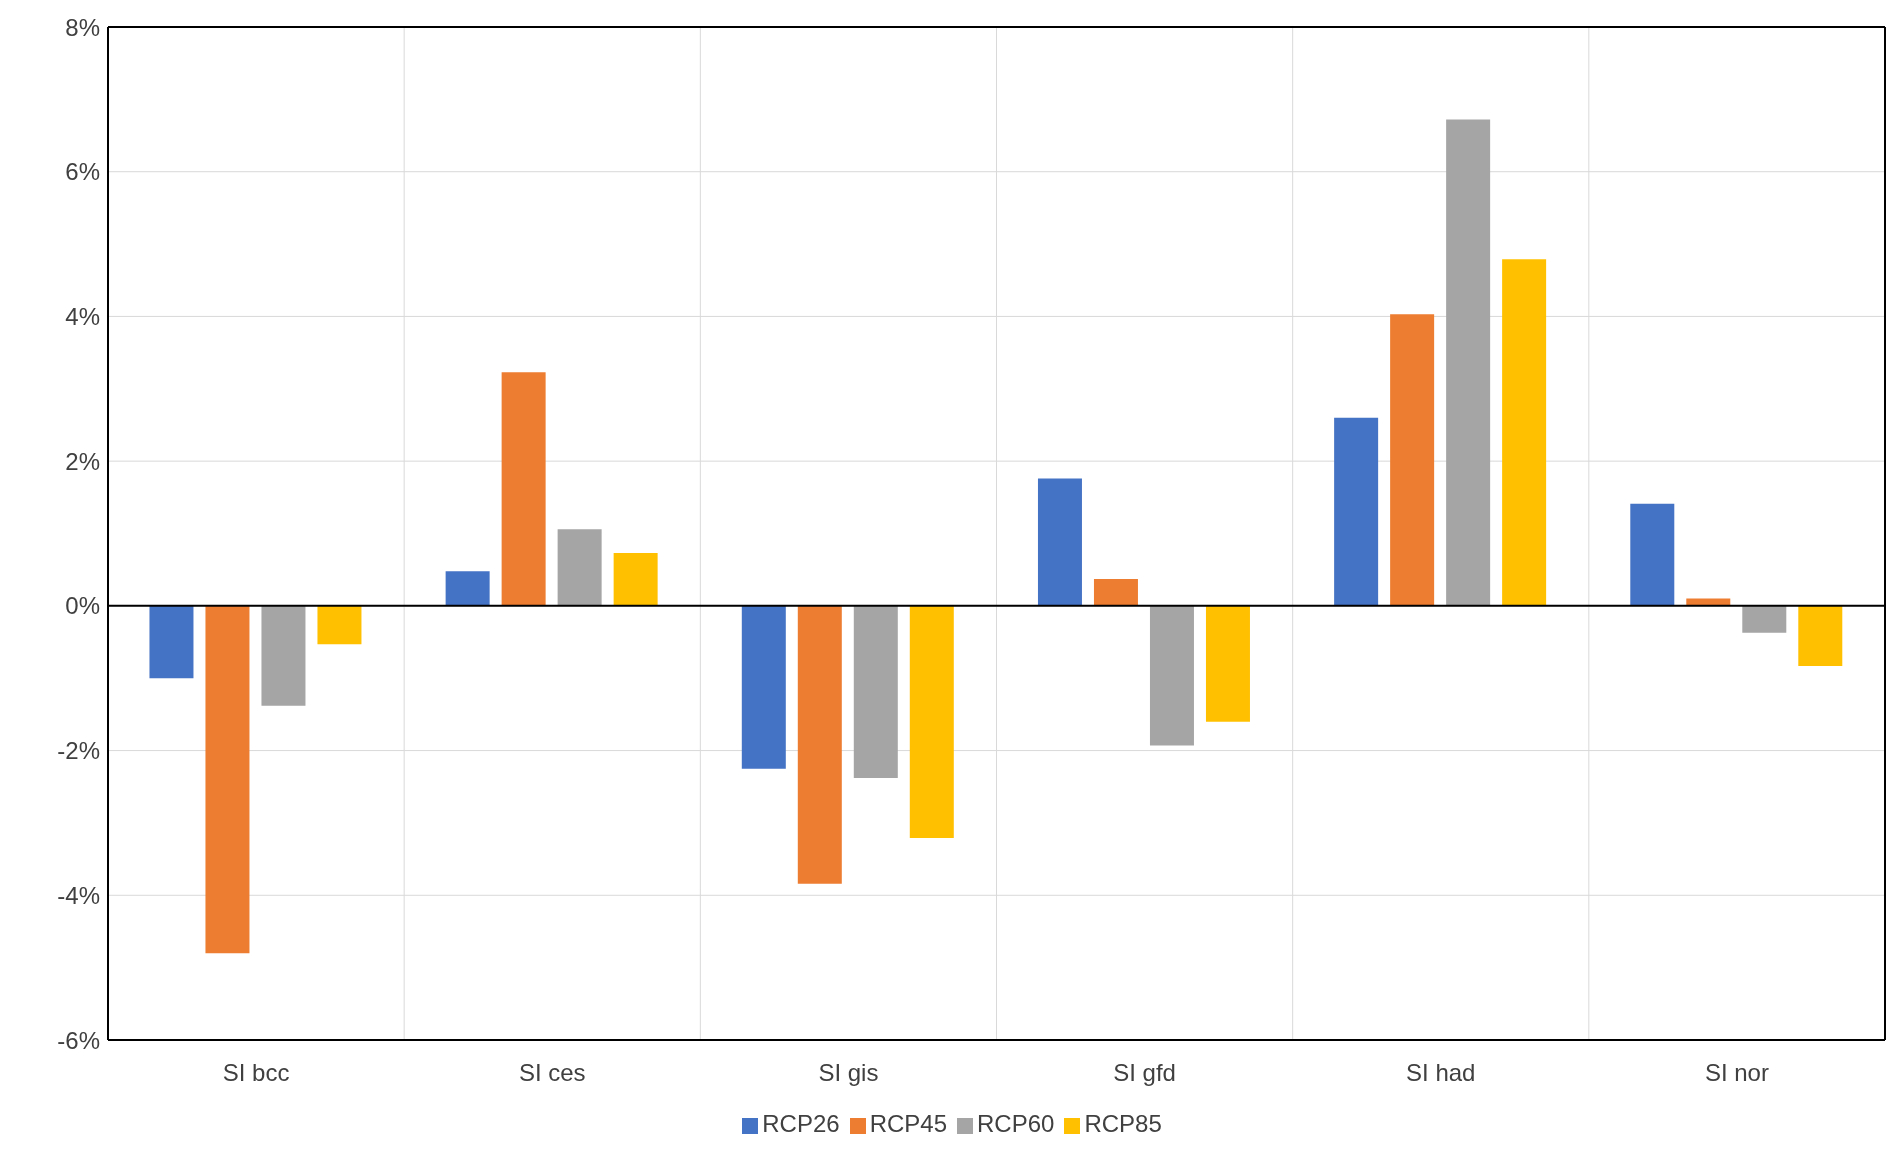  What do you see at coordinates (78, 751) in the screenshot?
I see `y-tick-label: -2%` at bounding box center [78, 751].